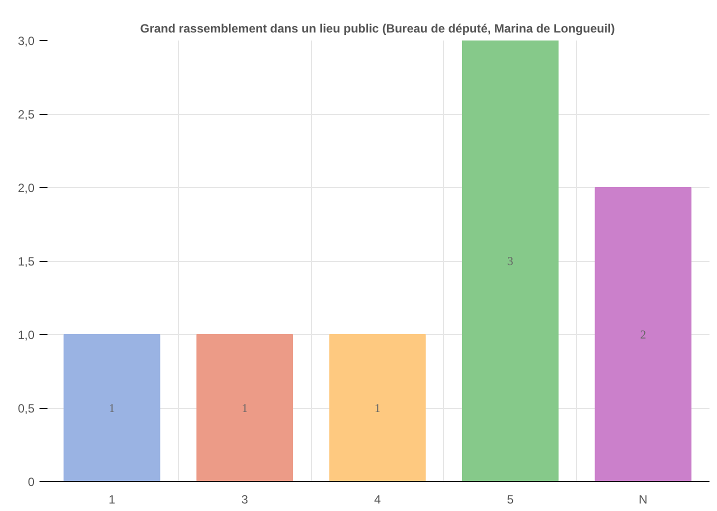 Image resolution: width=717 pixels, height=511 pixels. Describe the element at coordinates (26, 115) in the screenshot. I see `y-tick-label: 2,5` at that location.